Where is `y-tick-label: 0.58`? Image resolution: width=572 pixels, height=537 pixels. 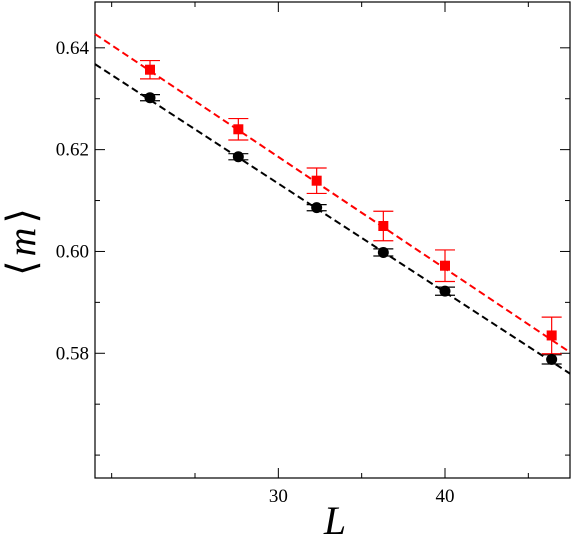
y-tick-label: 0.58 is located at coordinates (72, 353).